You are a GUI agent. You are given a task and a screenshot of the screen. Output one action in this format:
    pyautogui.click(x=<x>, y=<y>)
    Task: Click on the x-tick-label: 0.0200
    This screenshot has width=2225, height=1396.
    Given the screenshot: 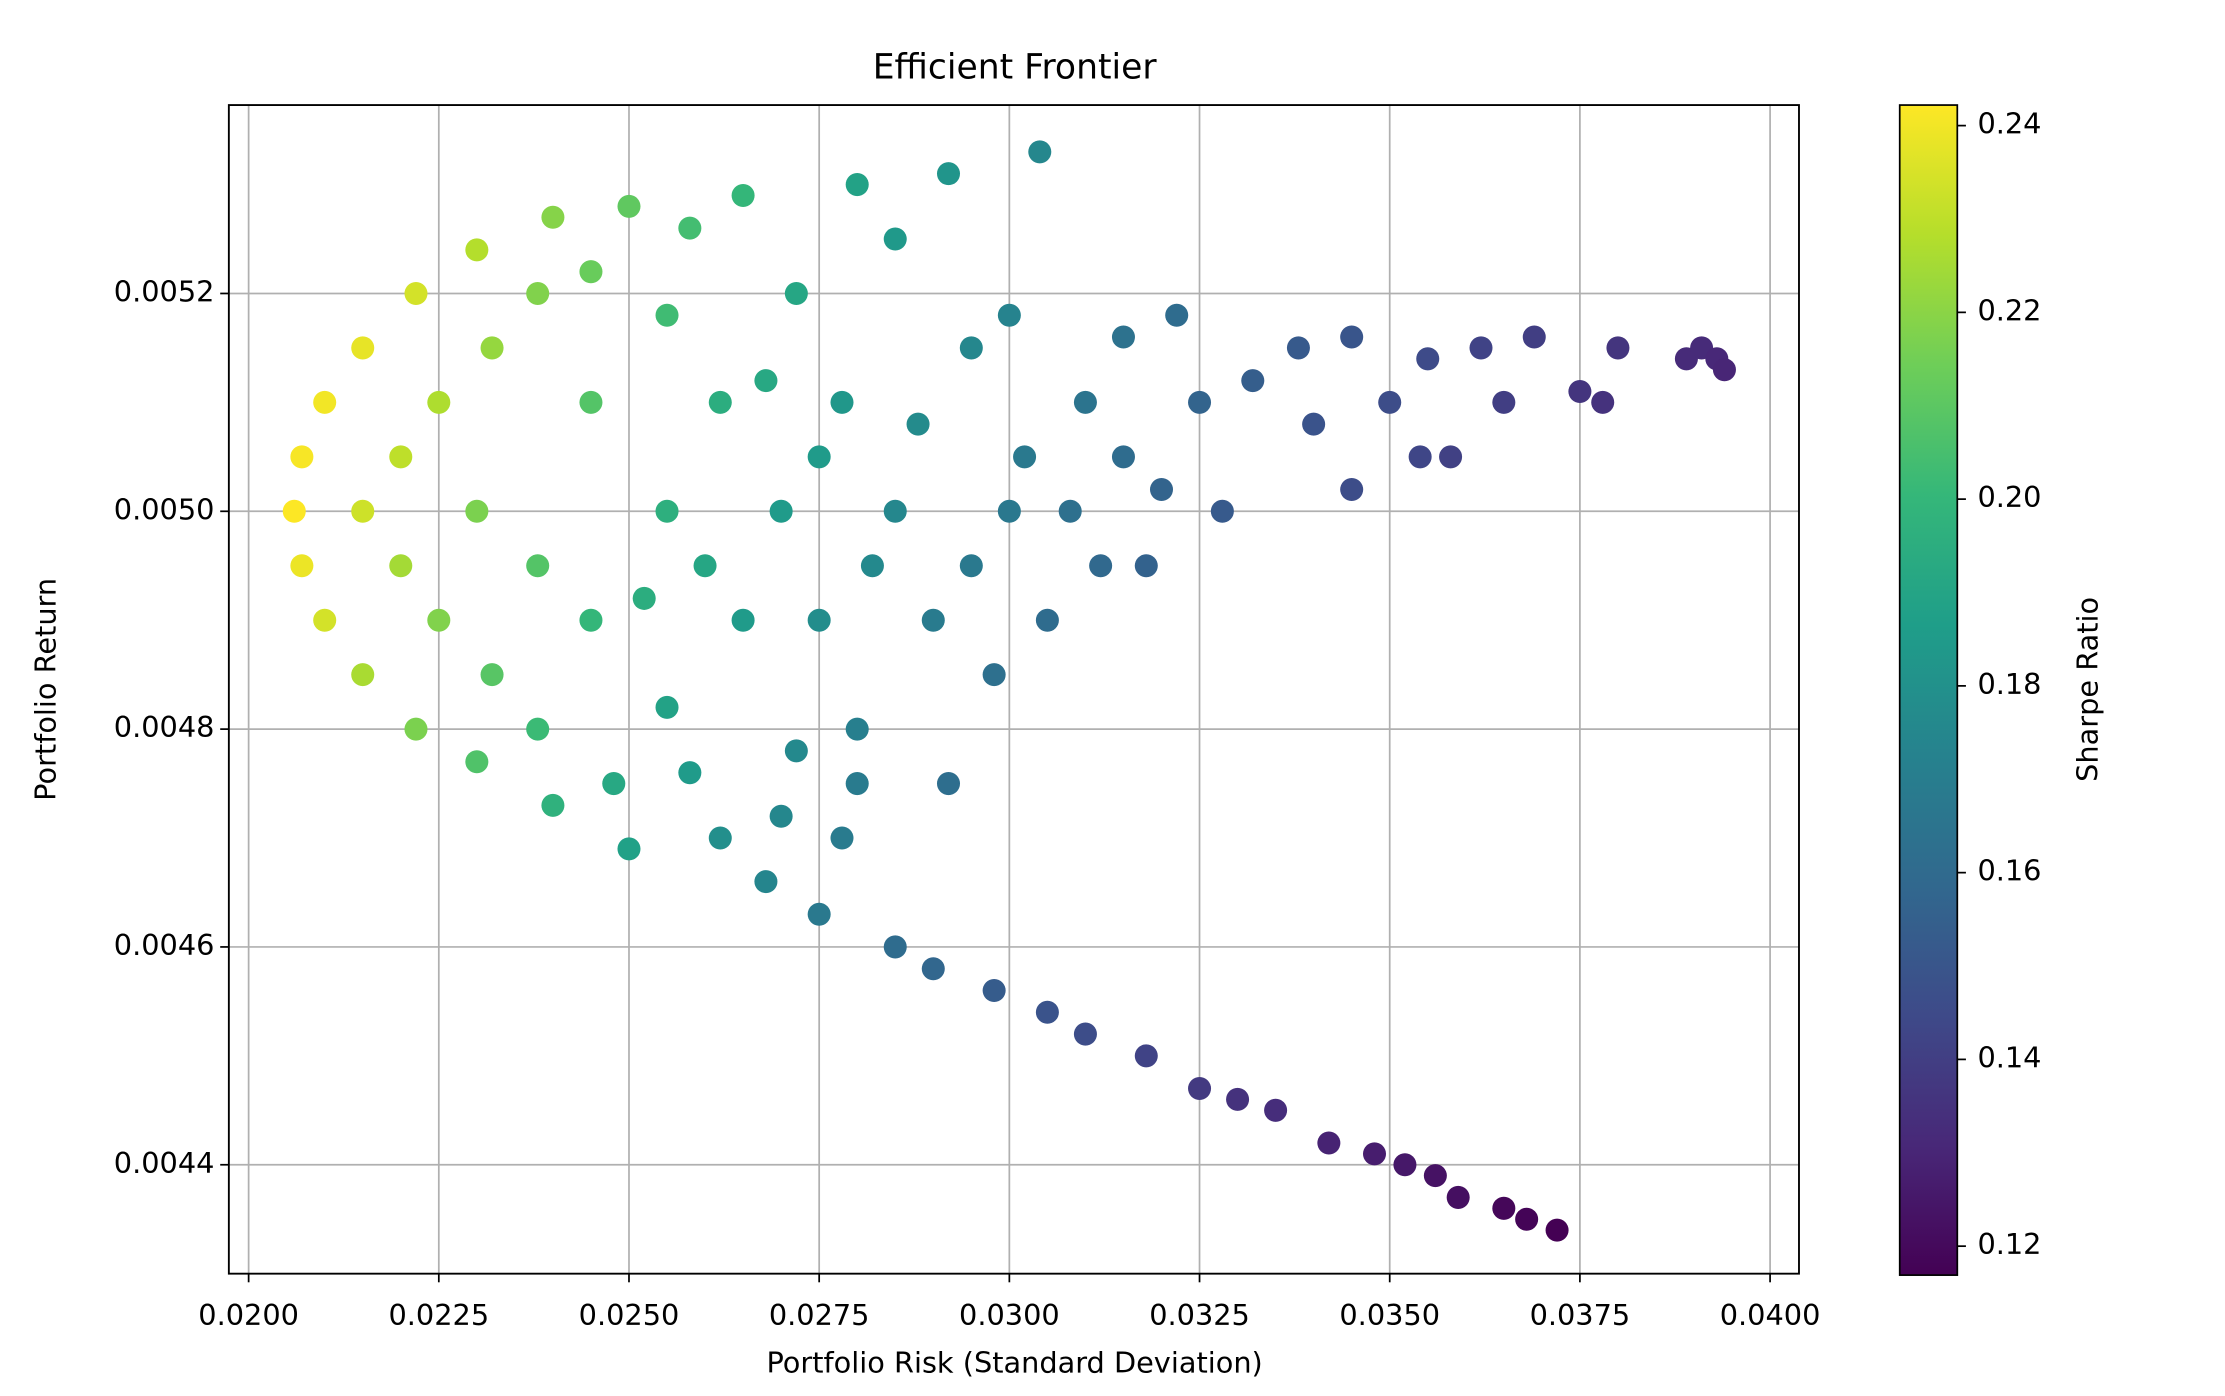 What is the action you would take?
    pyautogui.click(x=248, y=1315)
    